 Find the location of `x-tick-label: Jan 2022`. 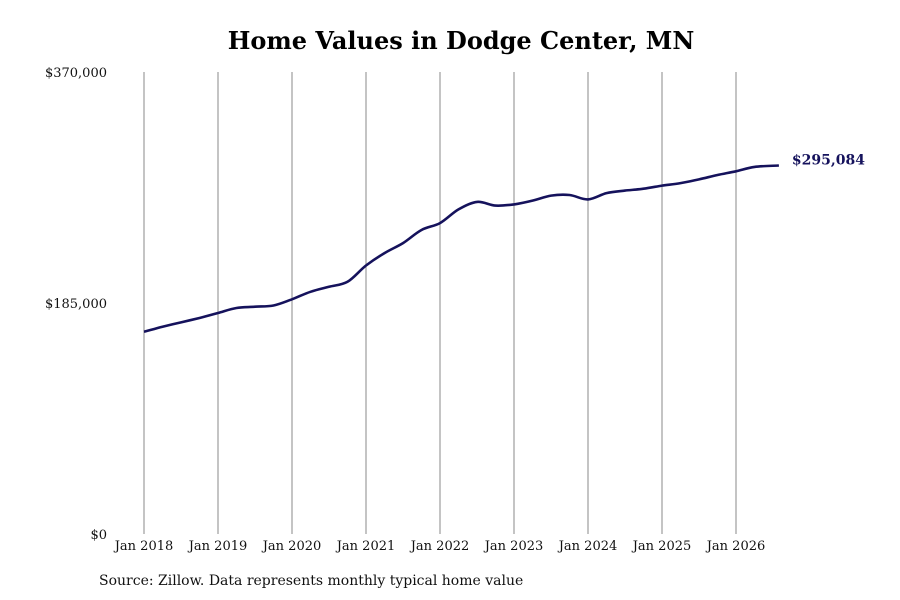

x-tick-label: Jan 2022 is located at coordinates (439, 546).